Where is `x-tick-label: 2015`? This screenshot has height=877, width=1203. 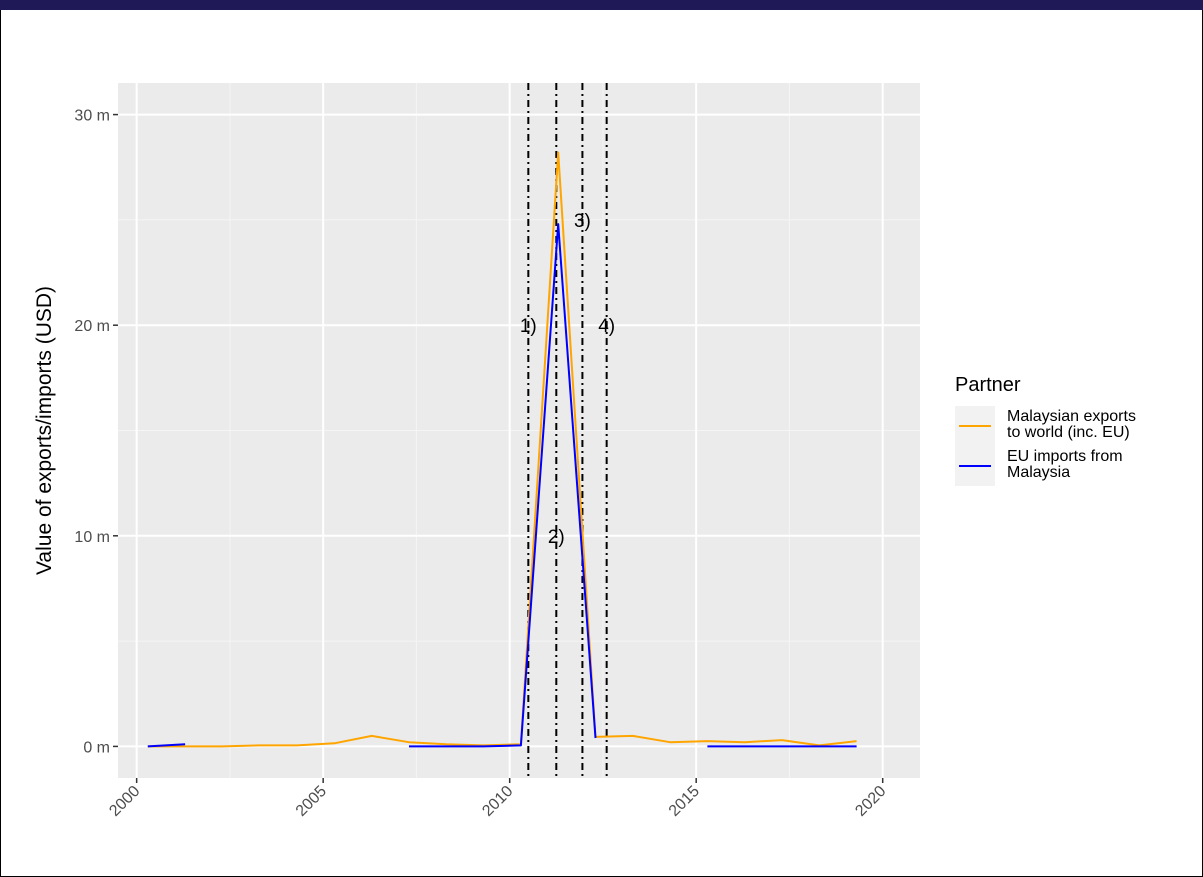 x-tick-label: 2015 is located at coordinates (684, 801).